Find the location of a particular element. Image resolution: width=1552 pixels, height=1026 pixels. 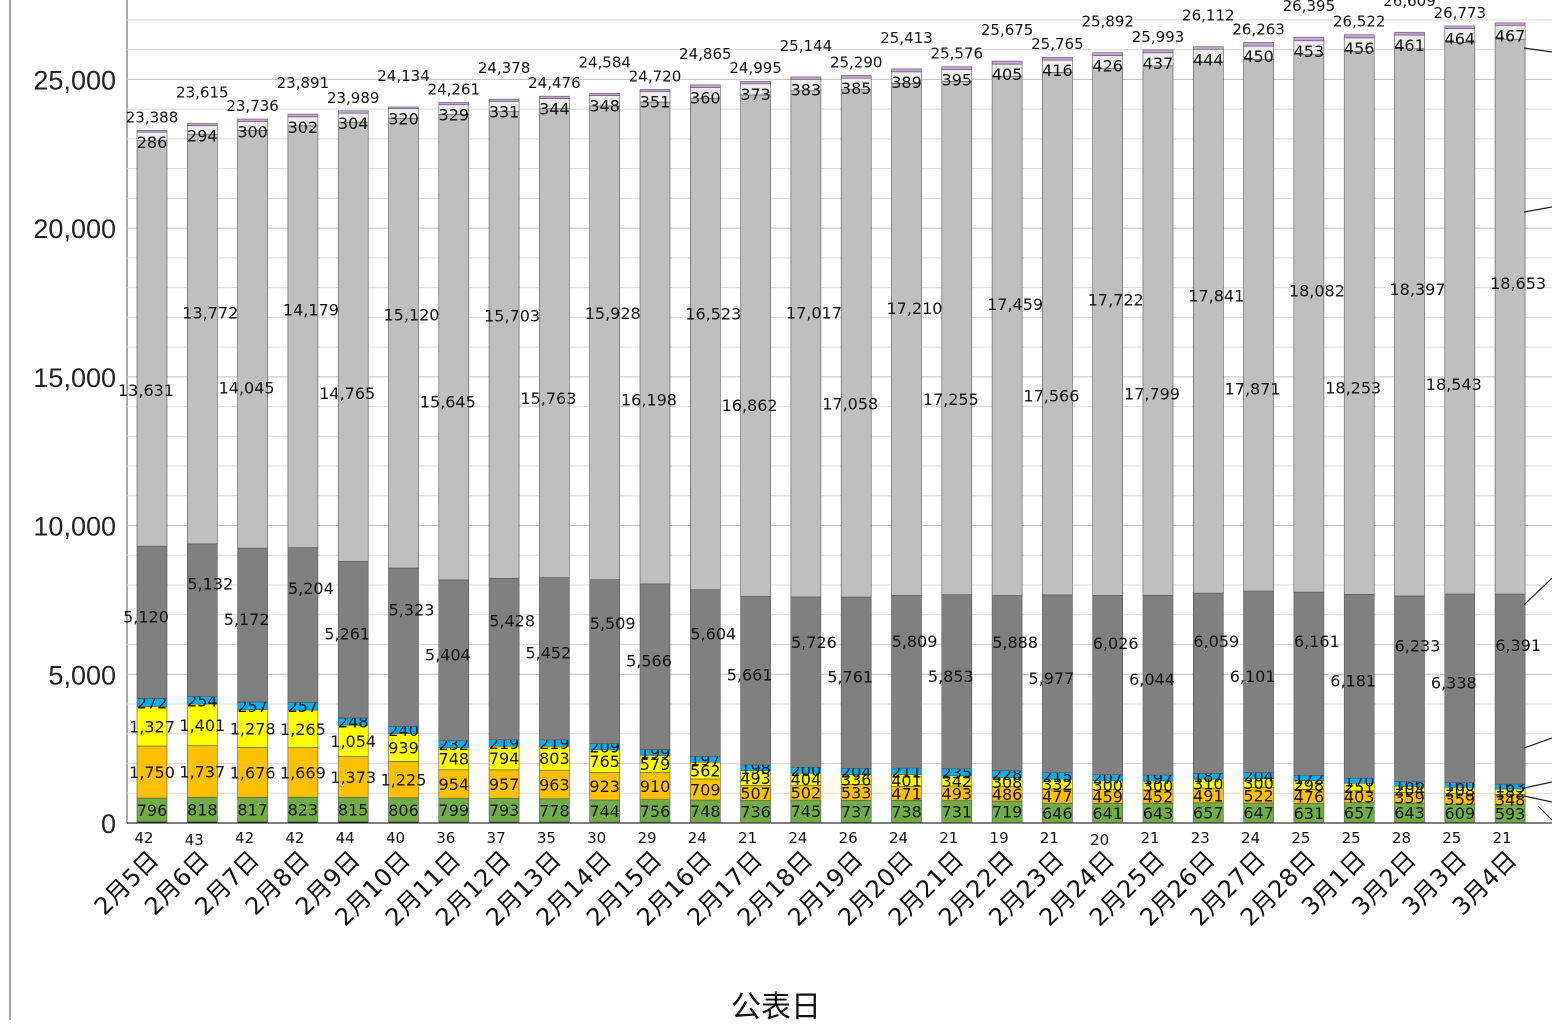

data-label: 18,397 is located at coordinates (1418, 289).